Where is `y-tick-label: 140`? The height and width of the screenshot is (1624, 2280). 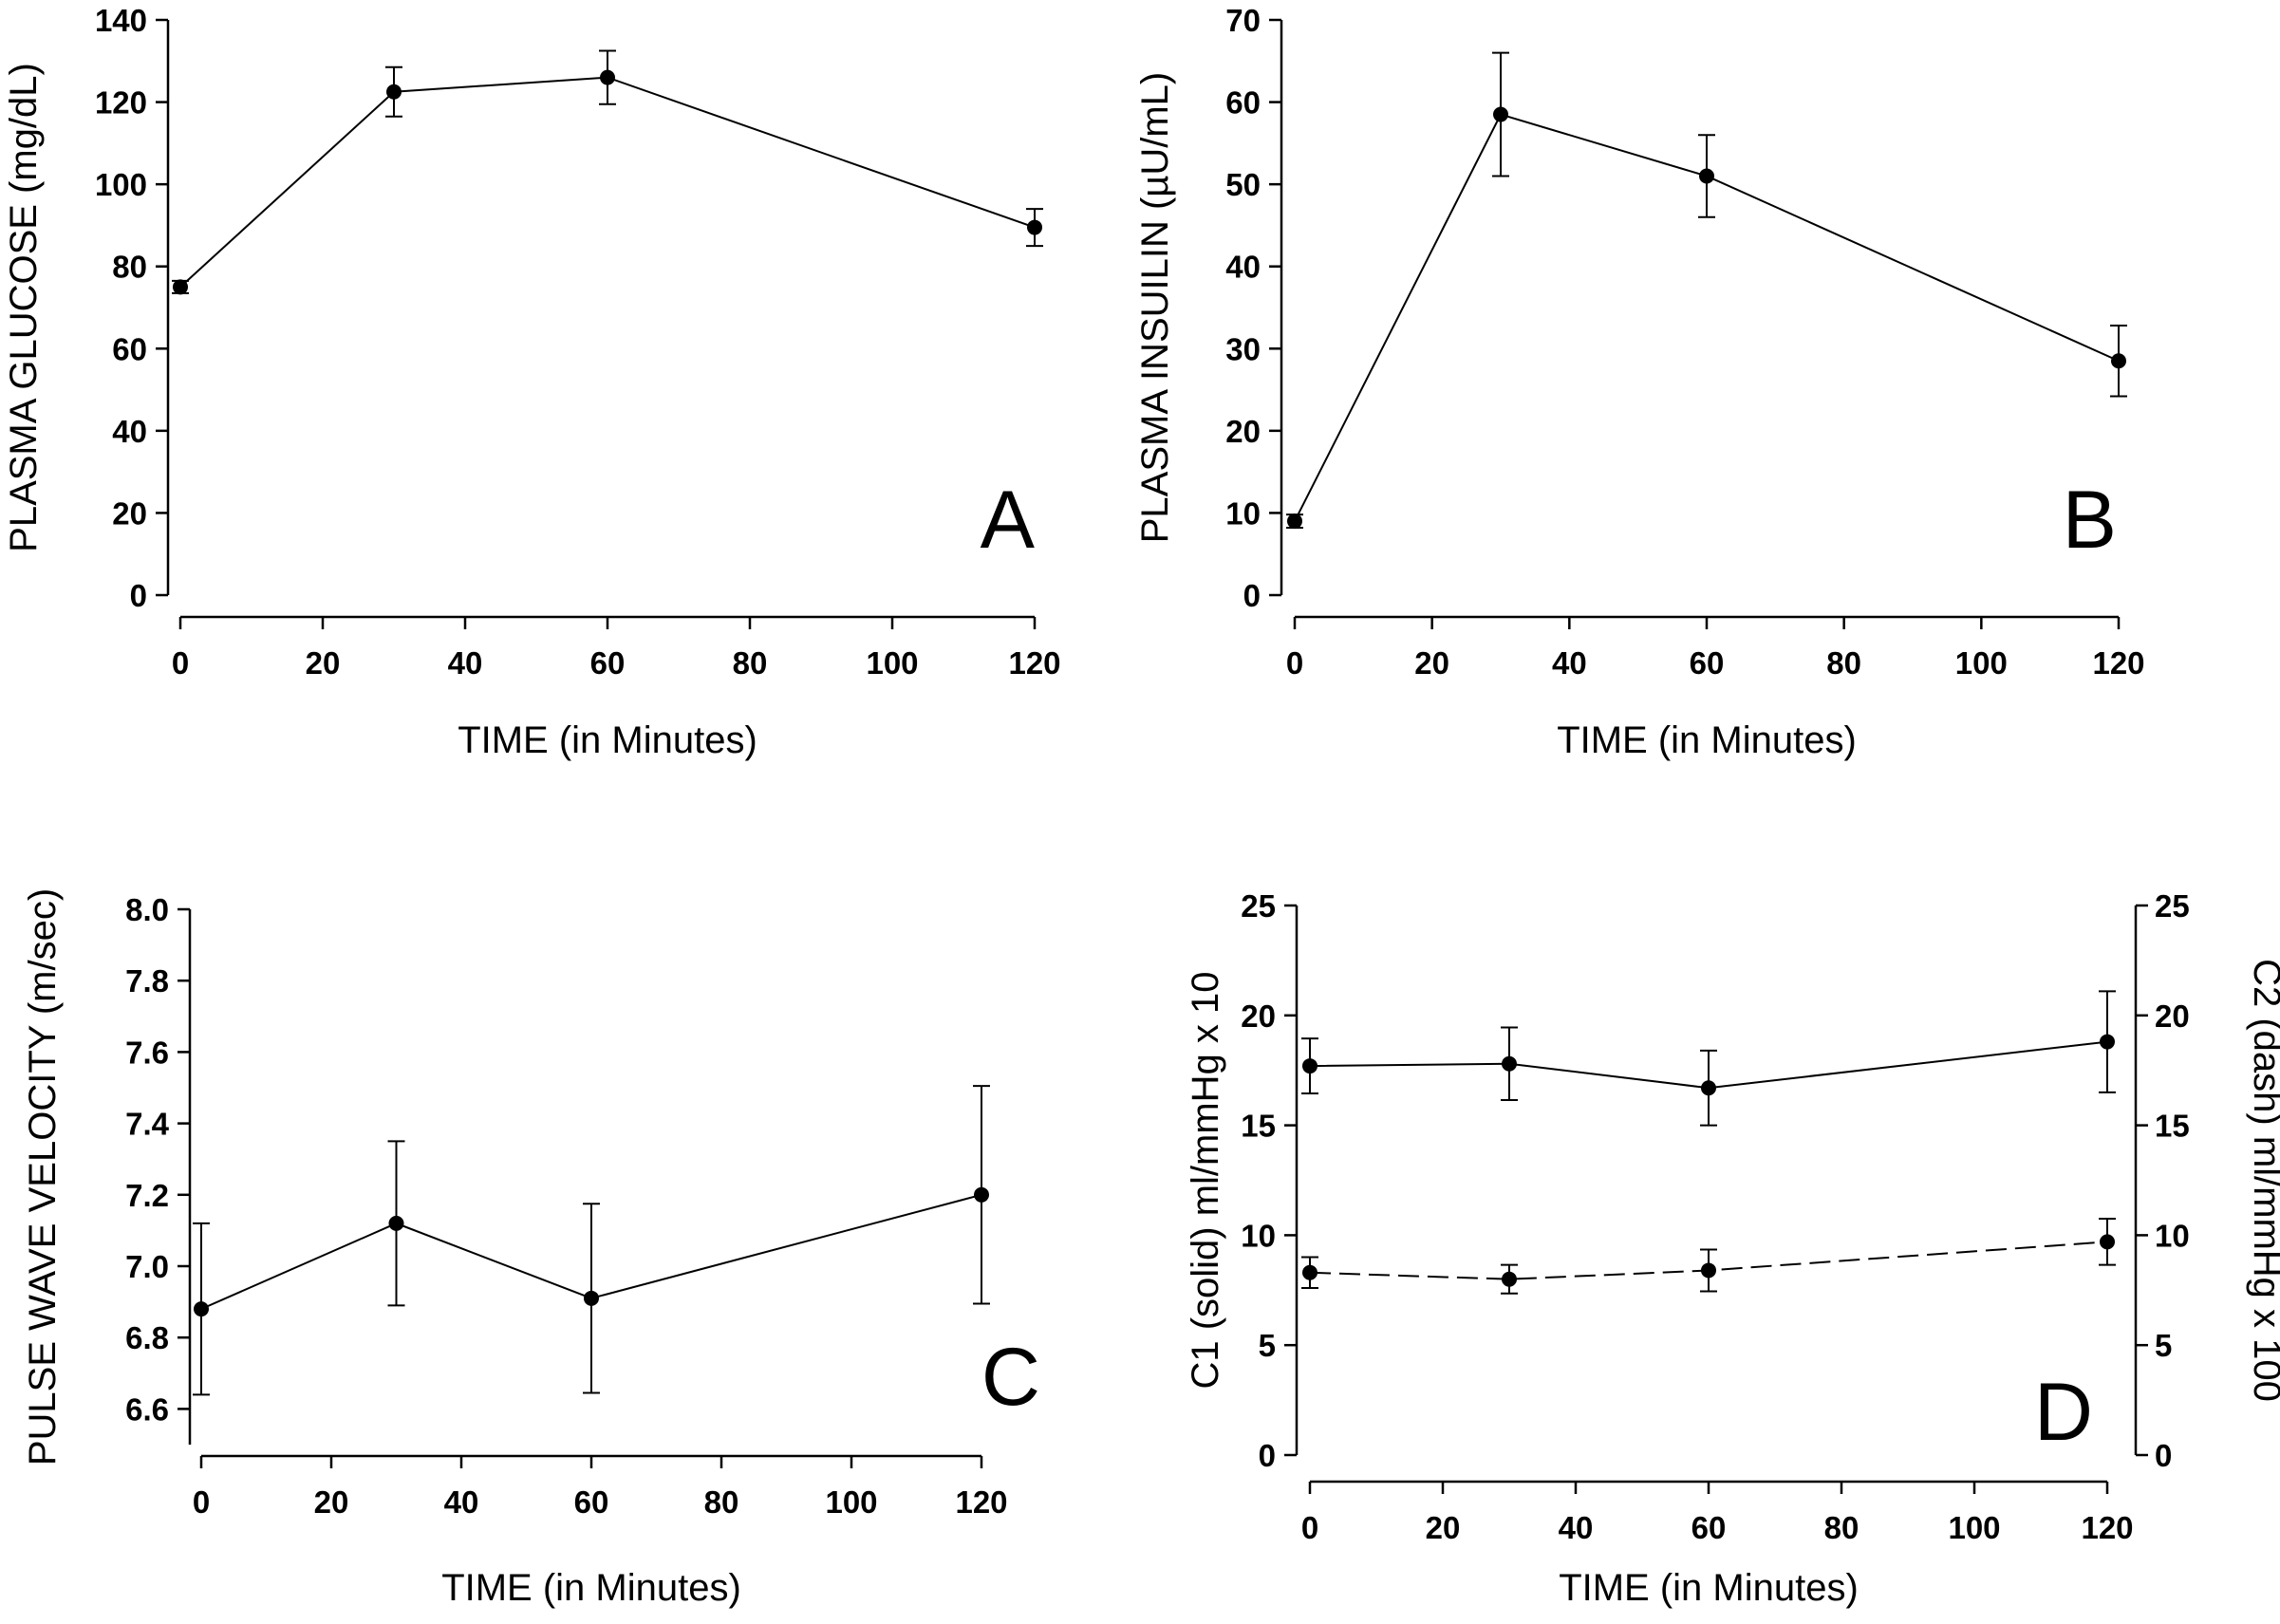 y-tick-label: 140 is located at coordinates (121, 20).